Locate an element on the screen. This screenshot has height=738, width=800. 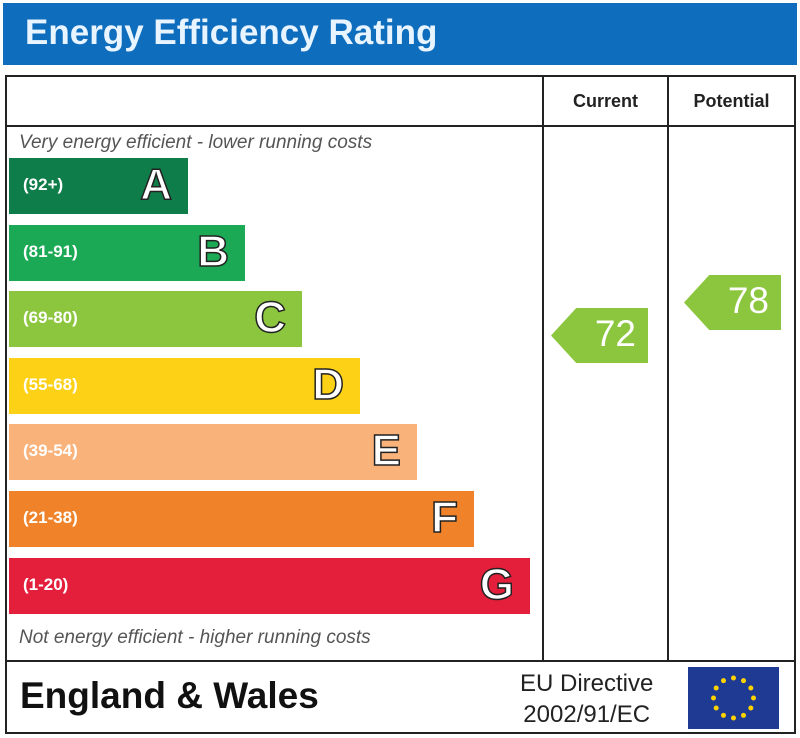
band-range: (1-20) is located at coordinates (46, 584).